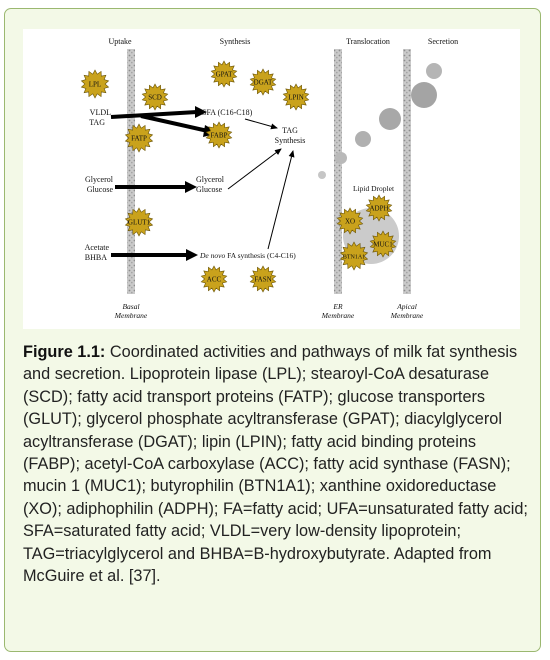 This screenshot has height=660, width=550. I want to click on protein-label: LPL, so click(95, 85).